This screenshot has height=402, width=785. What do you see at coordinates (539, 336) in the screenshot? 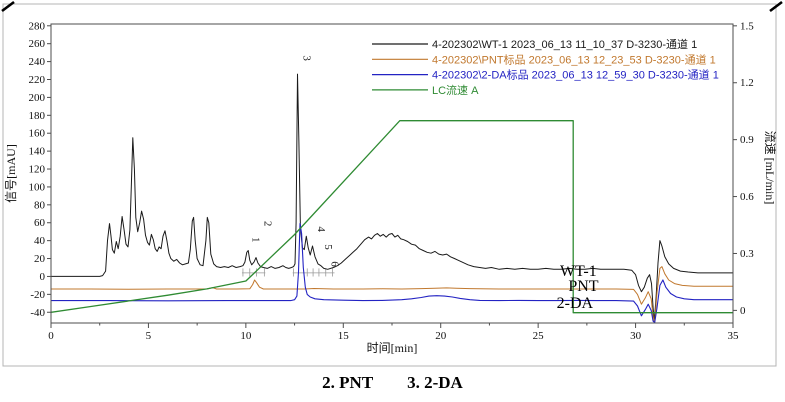
I see `x-tick-label: 25` at bounding box center [539, 336].